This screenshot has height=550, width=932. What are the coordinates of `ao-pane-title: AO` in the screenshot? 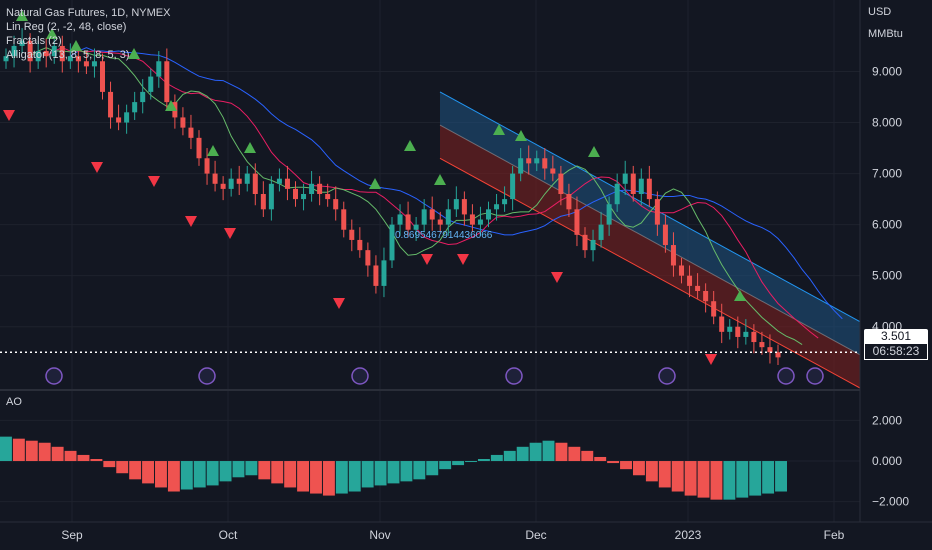 It's located at (14, 402).